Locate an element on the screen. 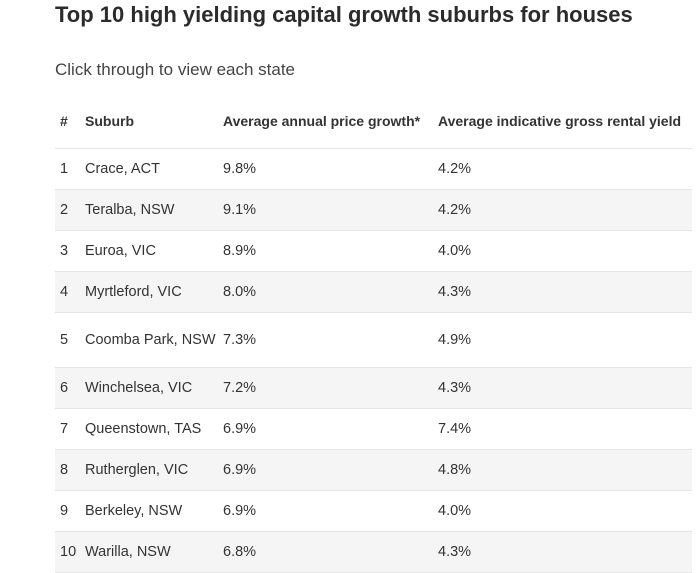 This screenshot has width=697, height=573. table-row: 6 Winchelsea, VIC 7.2% 4.3% is located at coordinates (373, 388).